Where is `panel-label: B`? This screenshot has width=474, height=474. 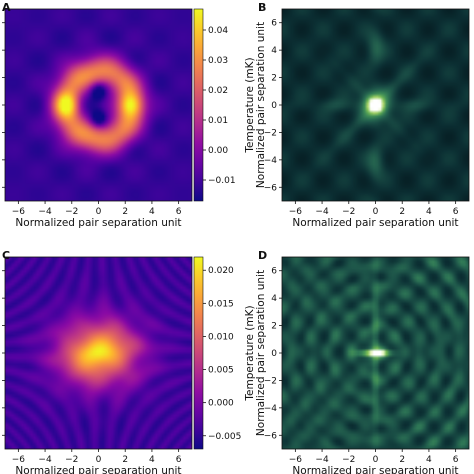
panel-label: B is located at coordinates (262, 7).